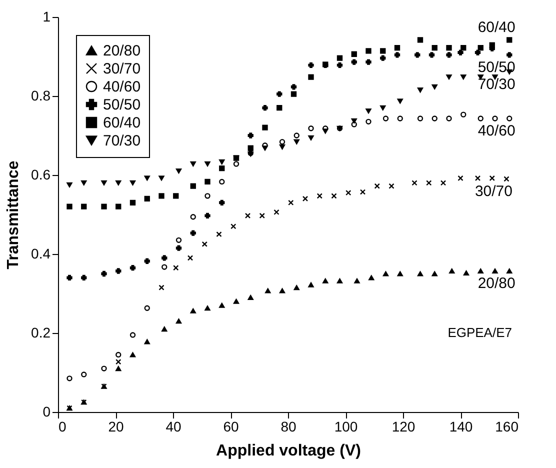 This screenshot has width=556, height=468. What do you see at coordinates (231, 426) in the screenshot?
I see `x-tick-label: 60` at bounding box center [231, 426].